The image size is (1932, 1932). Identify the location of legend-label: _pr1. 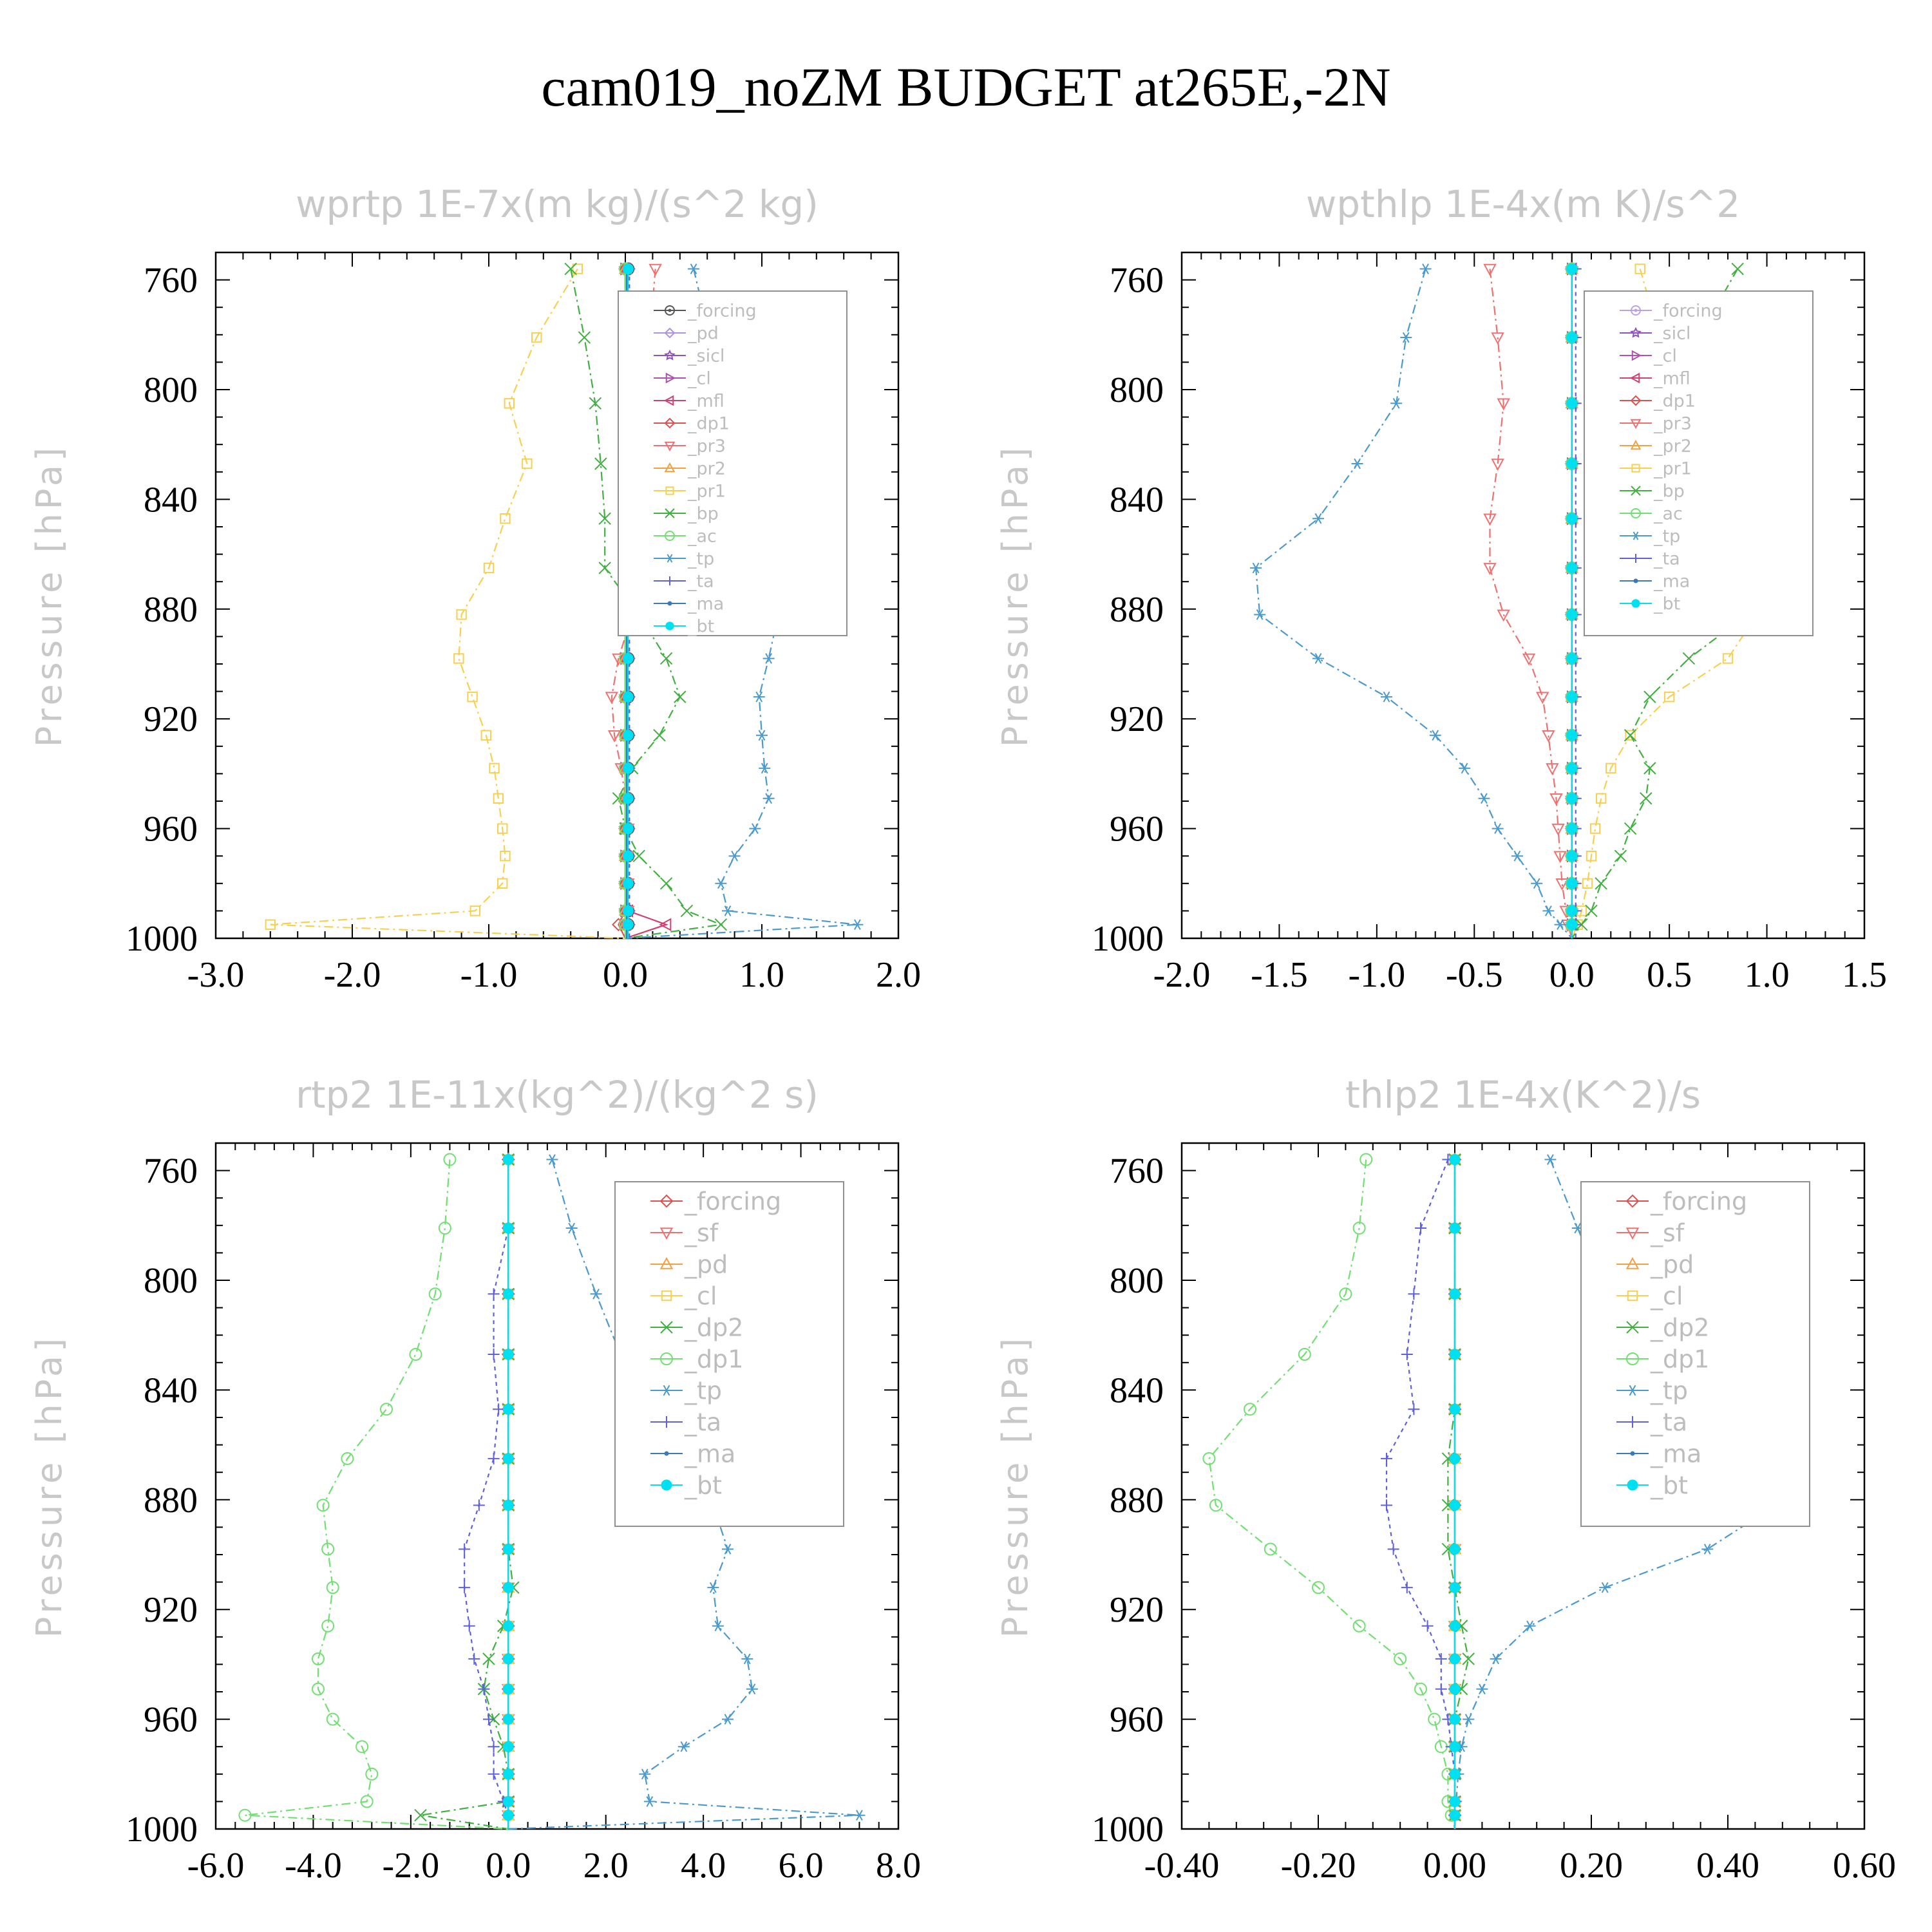
(707, 491).